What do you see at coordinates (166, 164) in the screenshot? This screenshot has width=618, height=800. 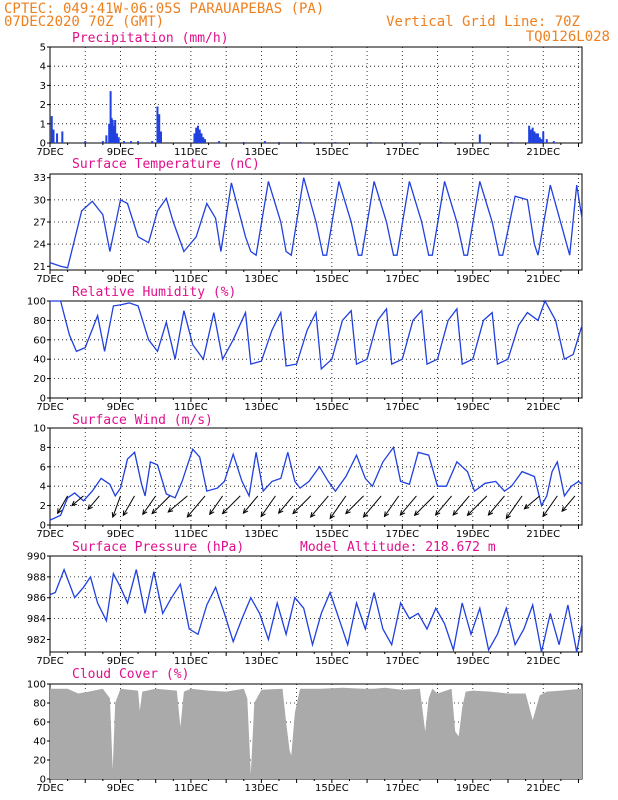 I see `temperature-title: Surface Temperature (nC)` at bounding box center [166, 164].